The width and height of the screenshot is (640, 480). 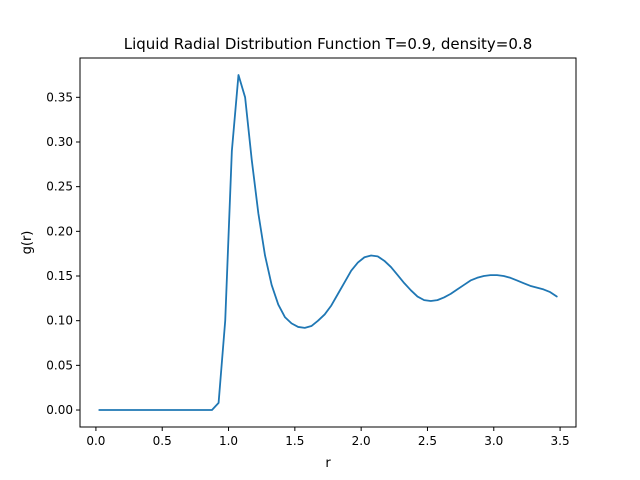 What do you see at coordinates (59, 321) in the screenshot?
I see `y-tick-label: 0.10` at bounding box center [59, 321].